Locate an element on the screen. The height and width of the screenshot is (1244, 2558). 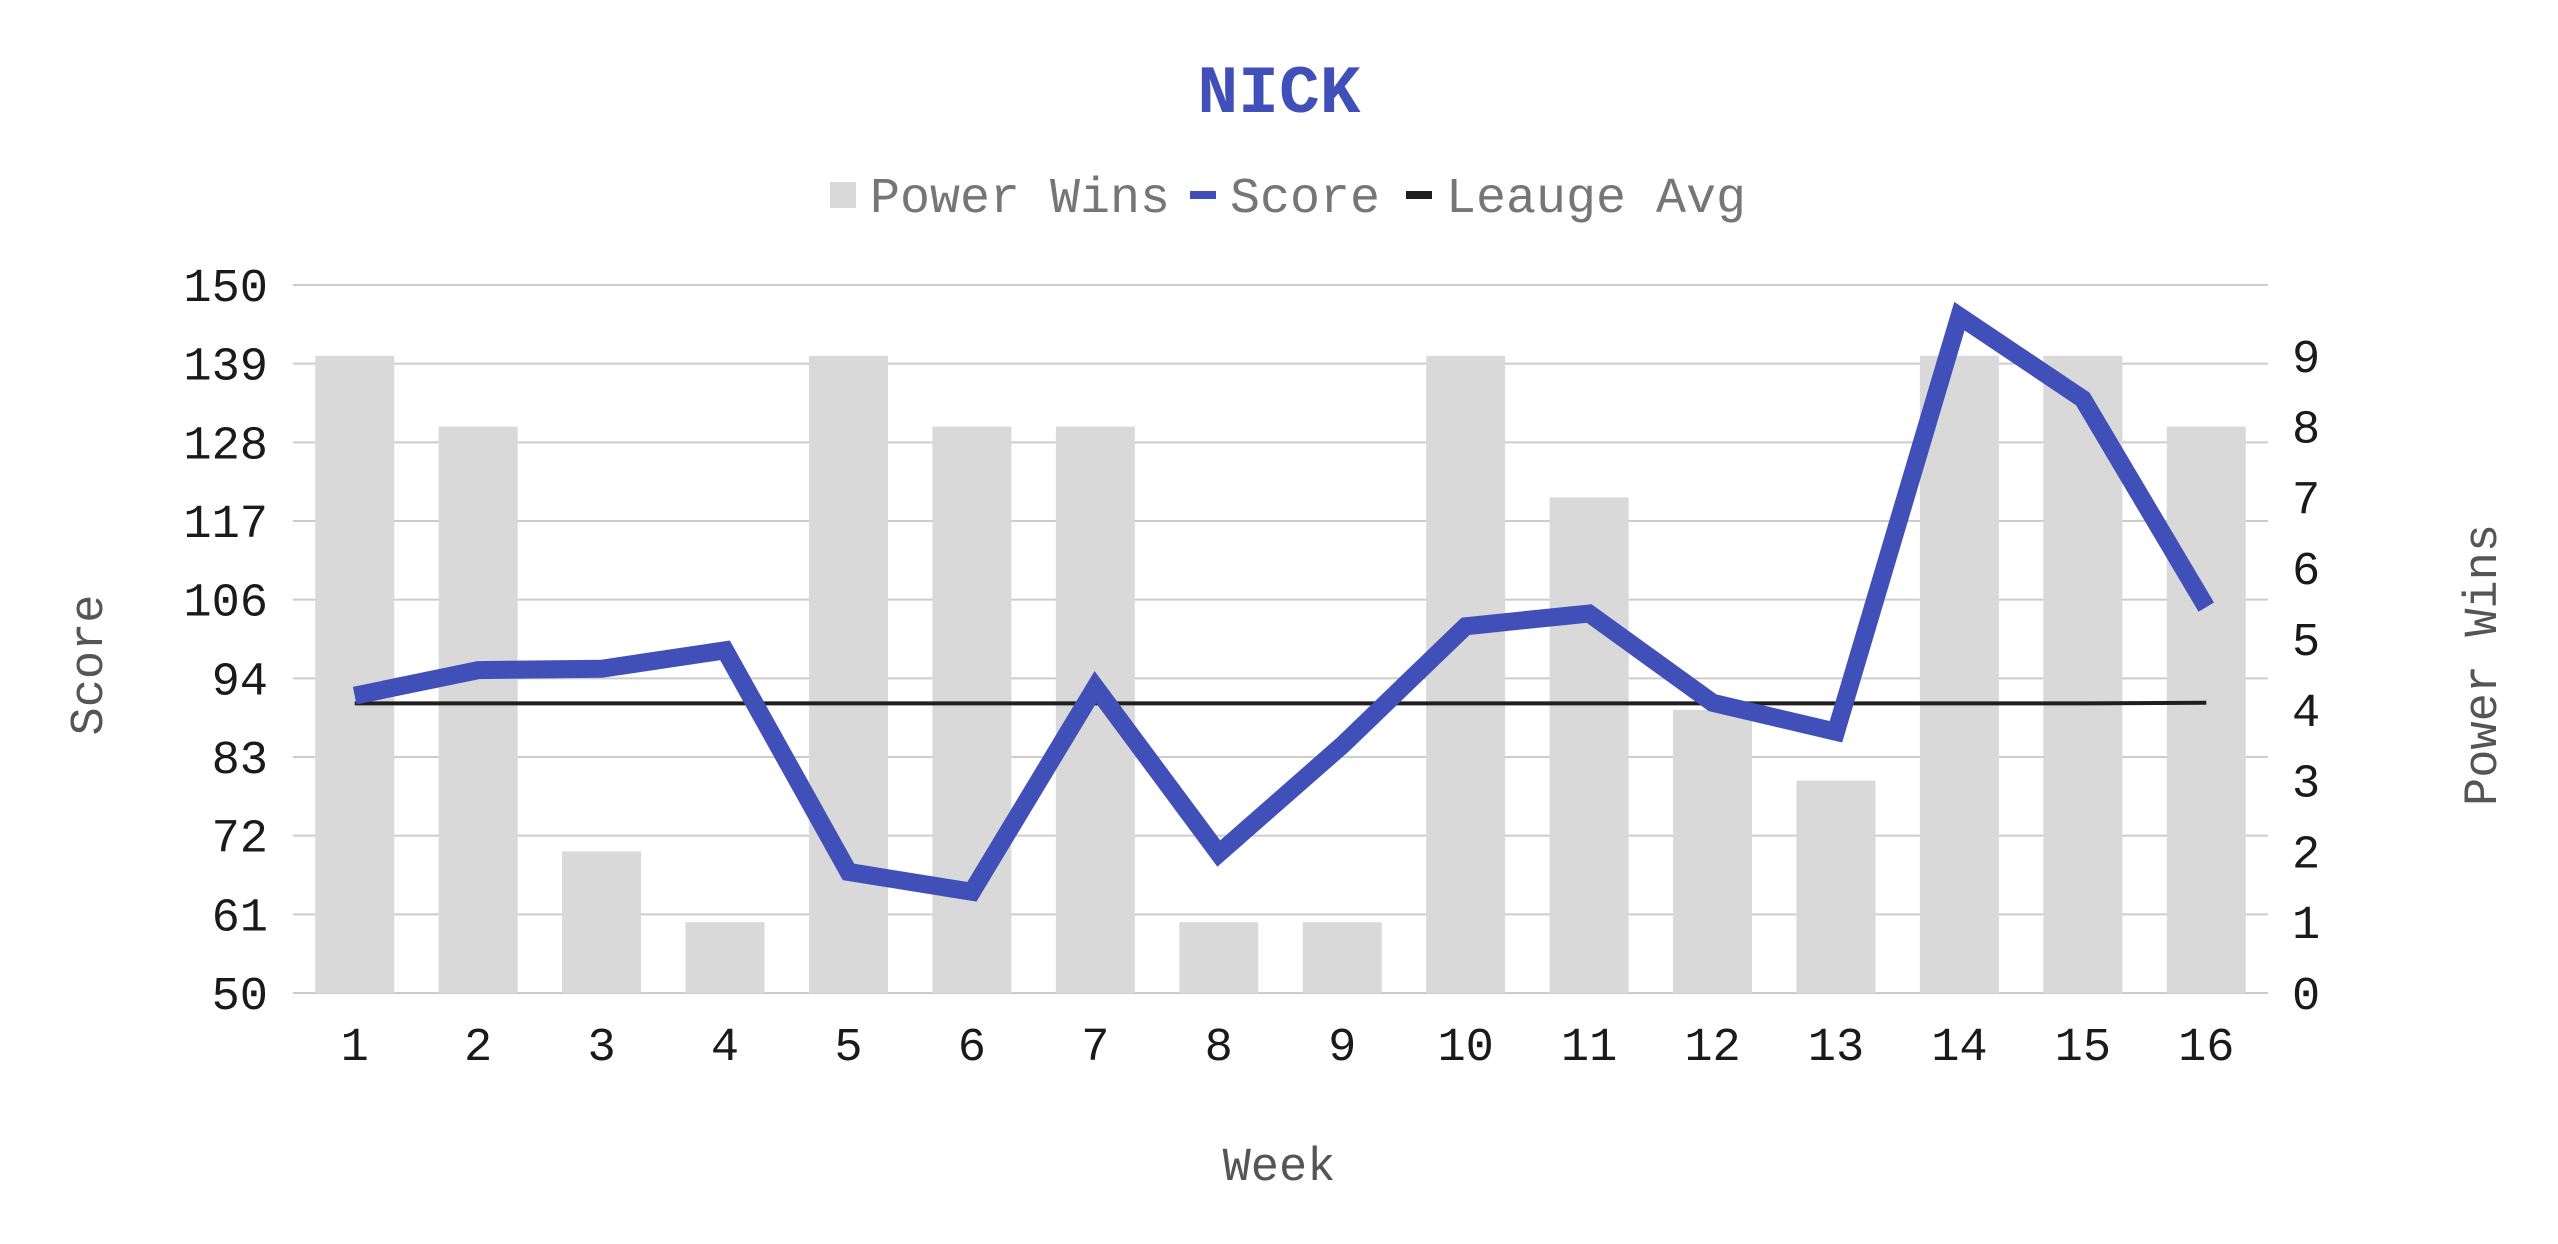
legend: Power Wins Score Leauge Avg is located at coordinates (1288, 199).